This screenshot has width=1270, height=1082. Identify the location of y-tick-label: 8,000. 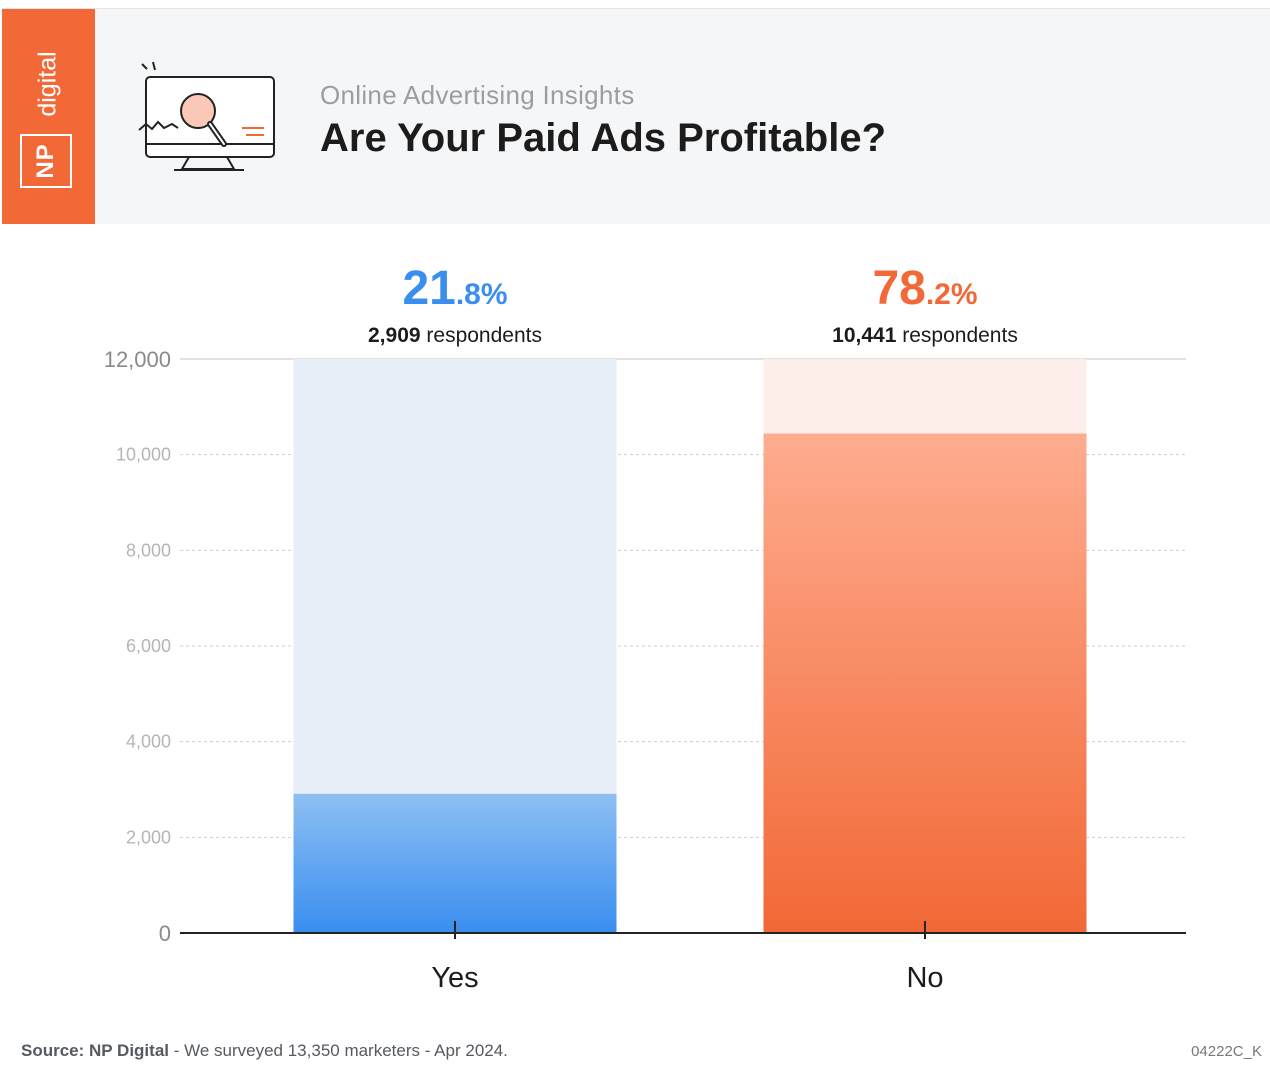
(148, 550).